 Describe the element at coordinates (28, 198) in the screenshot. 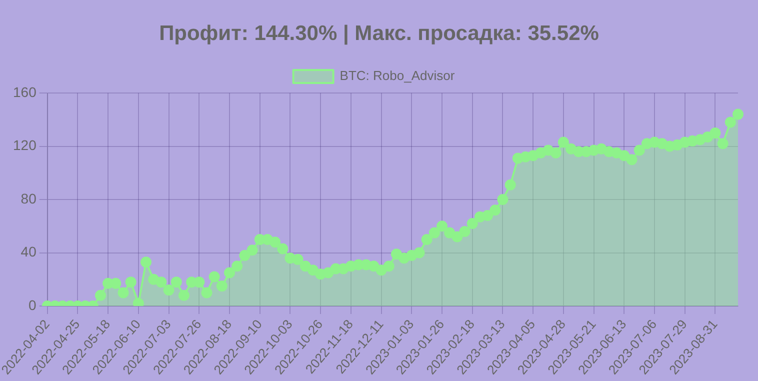

I see `y-tick-label: 80` at that location.